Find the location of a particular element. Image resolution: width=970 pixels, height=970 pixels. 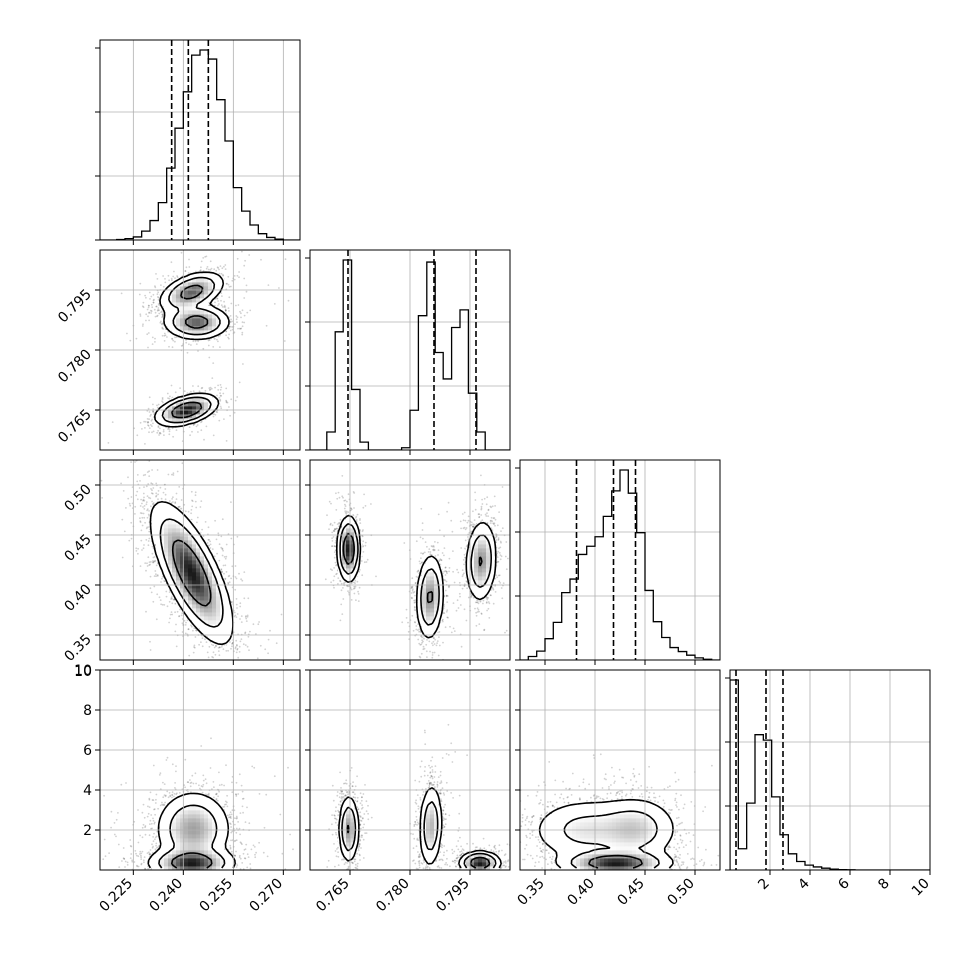

x-tick-label: 6 is located at coordinates (844, 884).